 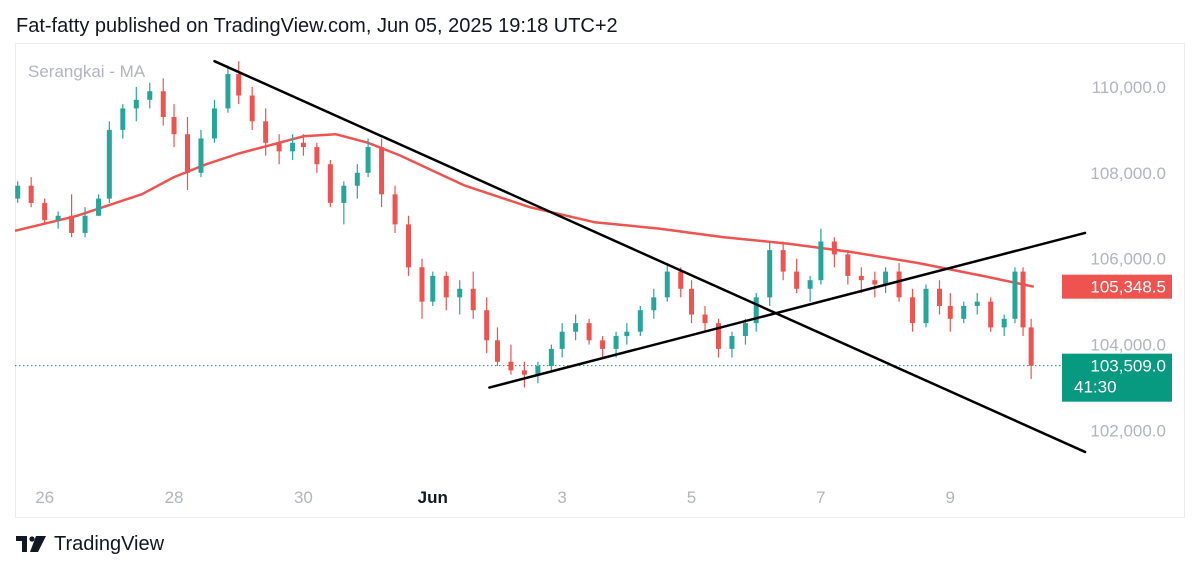 I want to click on x-axis-tick-label: 26, so click(x=44, y=497).